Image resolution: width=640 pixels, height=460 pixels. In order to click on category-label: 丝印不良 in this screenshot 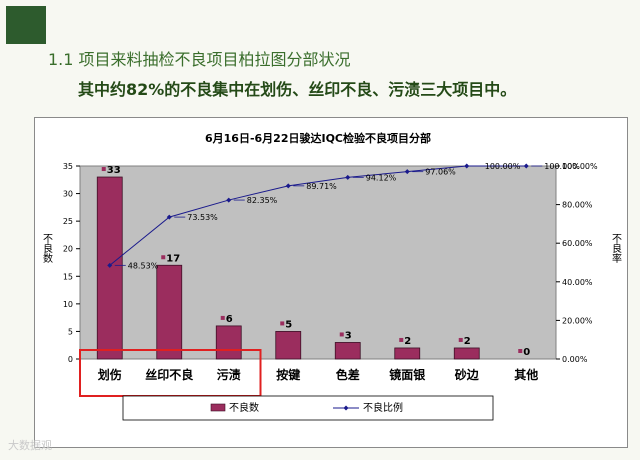, I will do `click(169, 374)`.